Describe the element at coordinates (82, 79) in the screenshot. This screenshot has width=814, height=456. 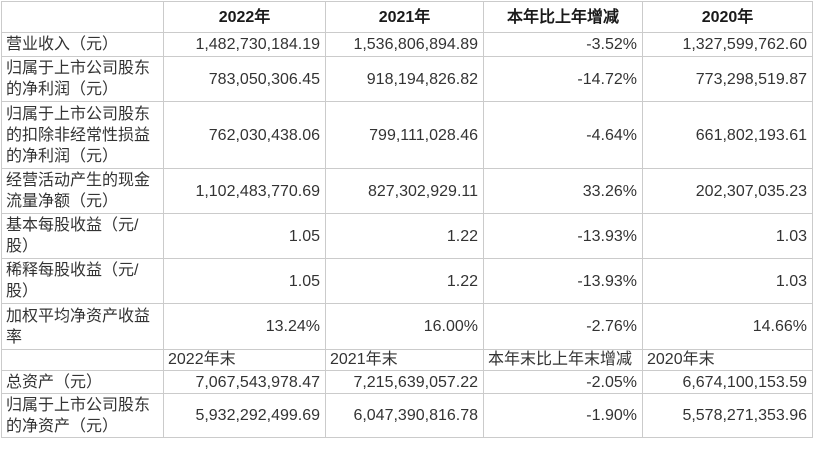
I see `row-label: 归属于上市公司股东的净利润（元）` at that location.